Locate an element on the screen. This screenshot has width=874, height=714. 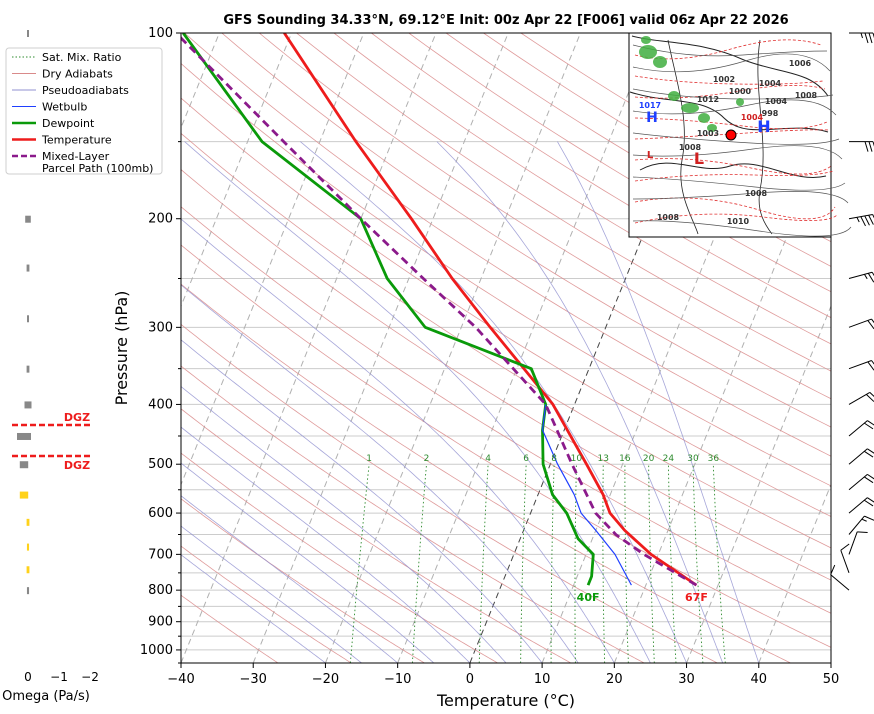
mixing-ratio-label: 13 is located at coordinates (602, 459).